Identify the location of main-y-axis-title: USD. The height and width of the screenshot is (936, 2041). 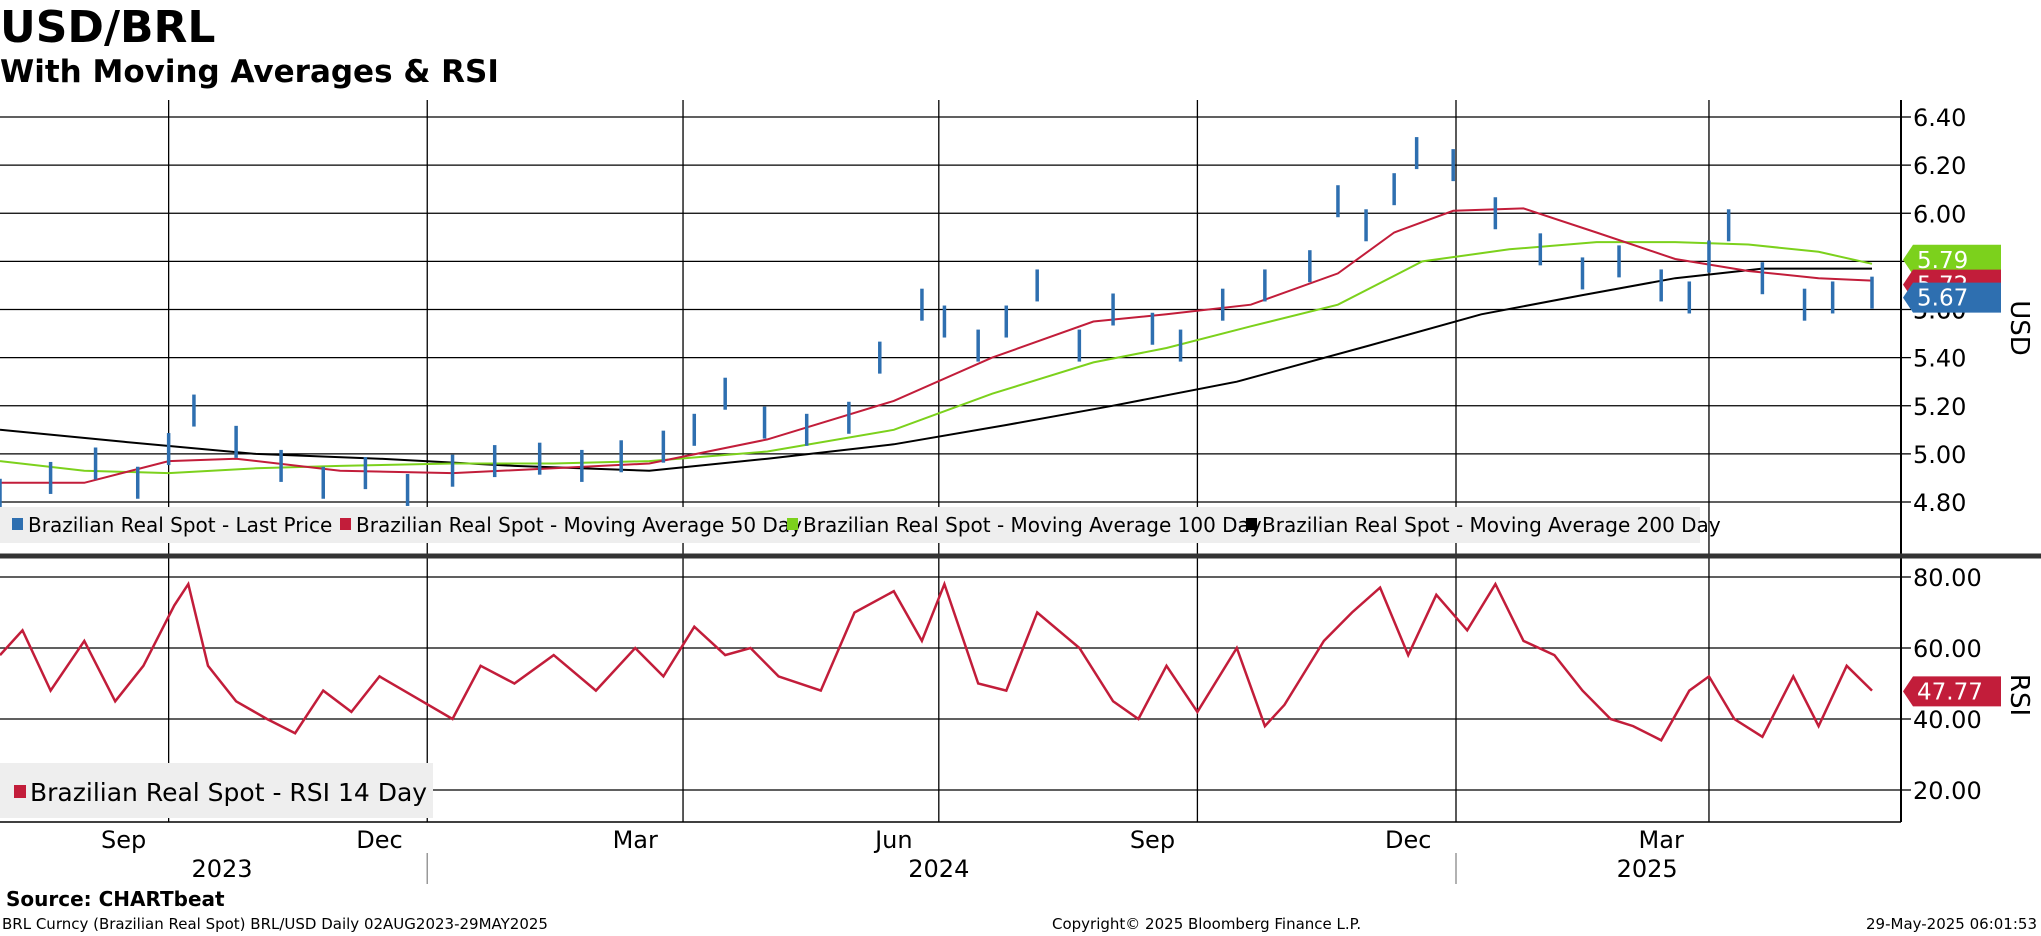
(2019, 328).